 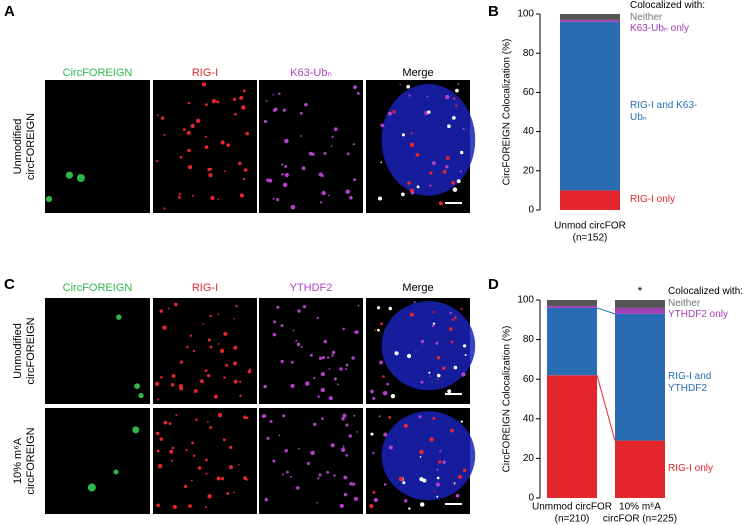 What do you see at coordinates (640, 507) in the screenshot?
I see `x-tick-label: 10% m⁶A` at bounding box center [640, 507].